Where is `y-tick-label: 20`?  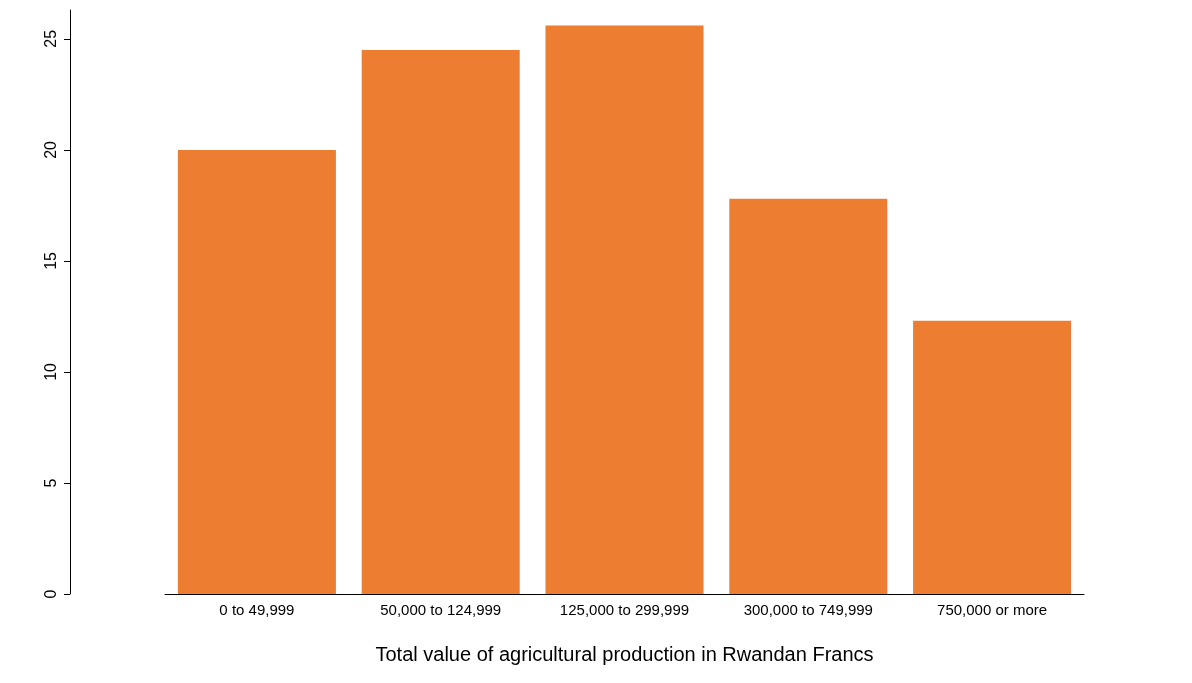
y-tick-label: 20 is located at coordinates (50, 149).